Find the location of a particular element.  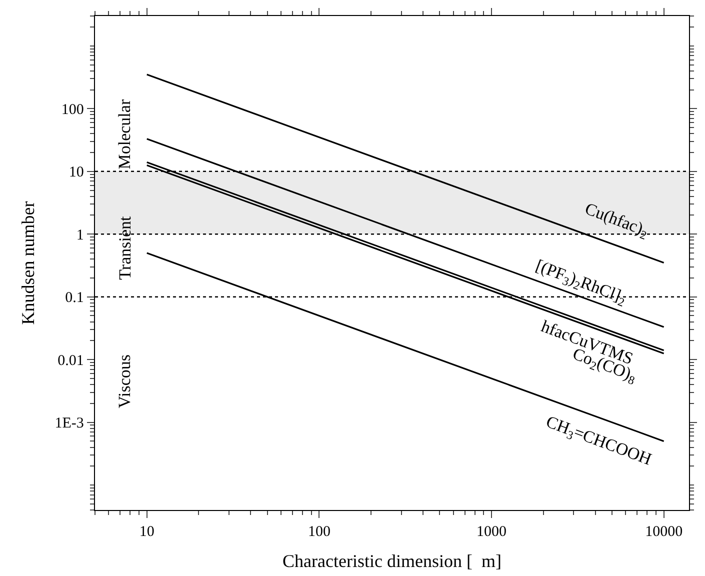

x-tick-label: 100 is located at coordinates (319, 532).